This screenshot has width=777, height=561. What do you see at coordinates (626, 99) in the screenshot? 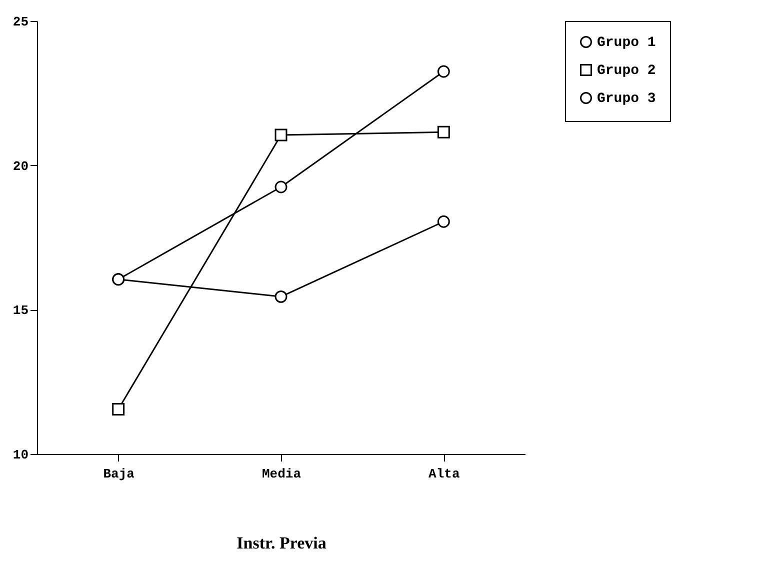
I see `legend-label: Grupo 3` at bounding box center [626, 99].